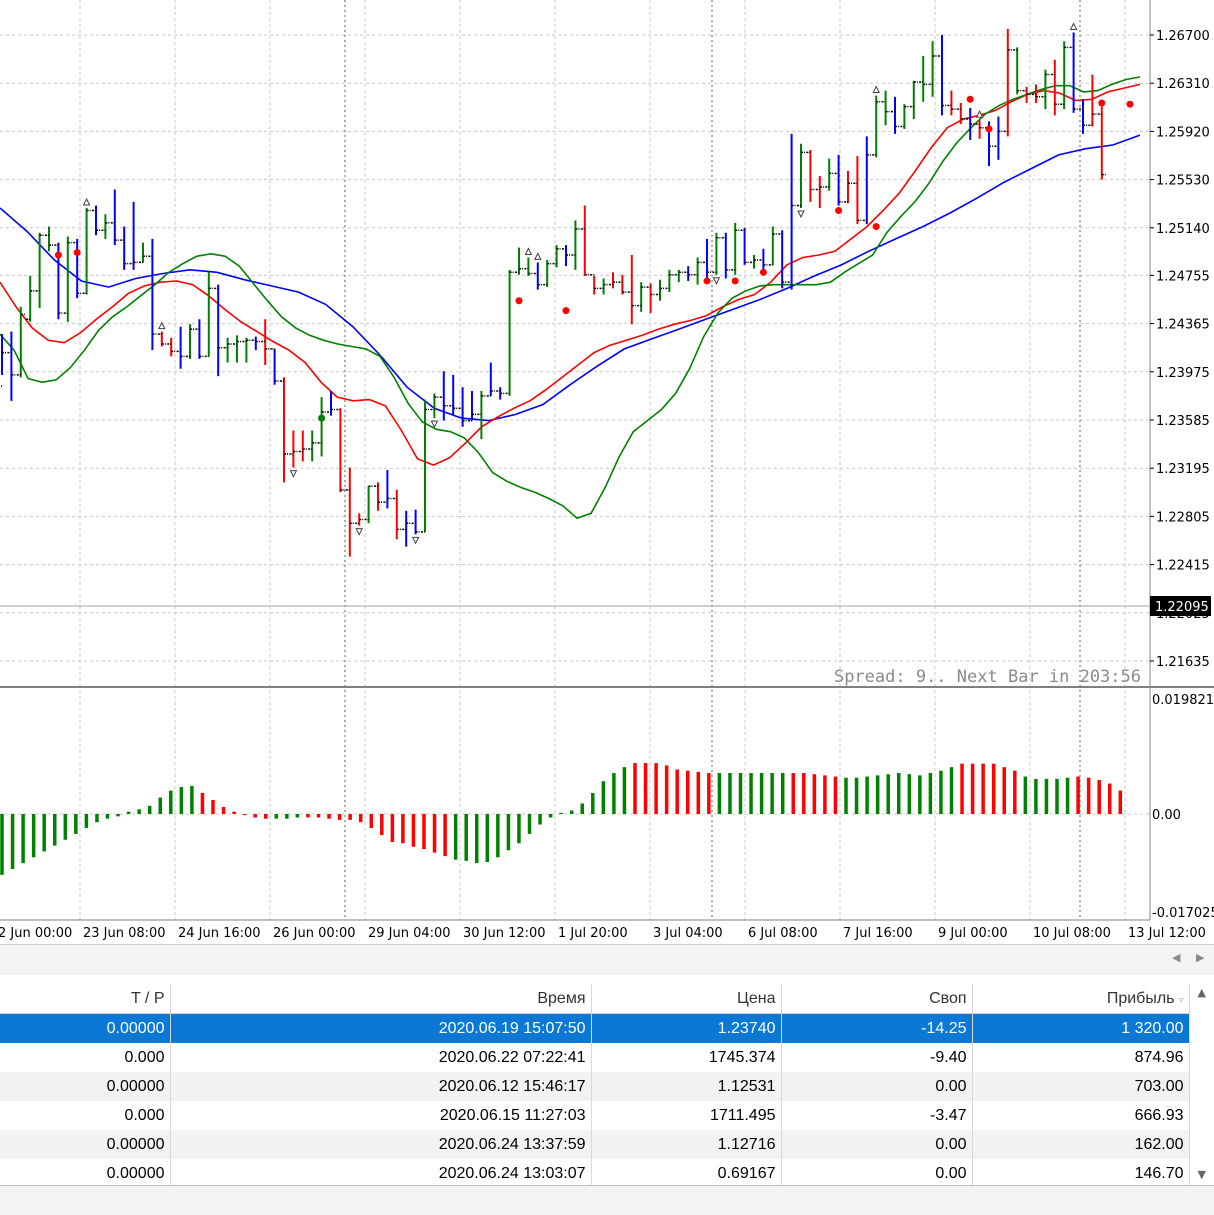  Describe the element at coordinates (1201, 1174) in the screenshot. I see `scroll-down-icon: ▼` at that location.